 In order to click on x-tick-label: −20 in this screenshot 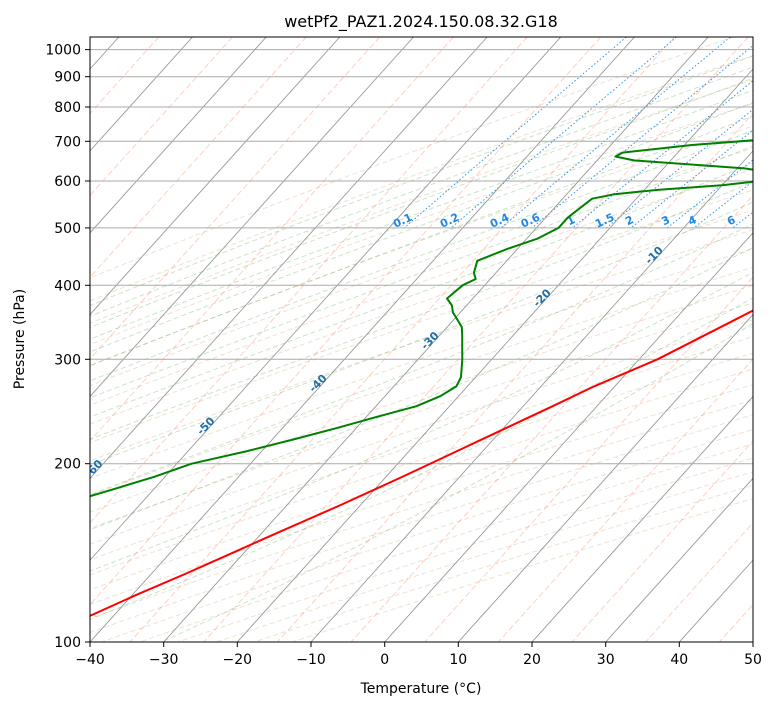, I will do `click(238, 660)`.